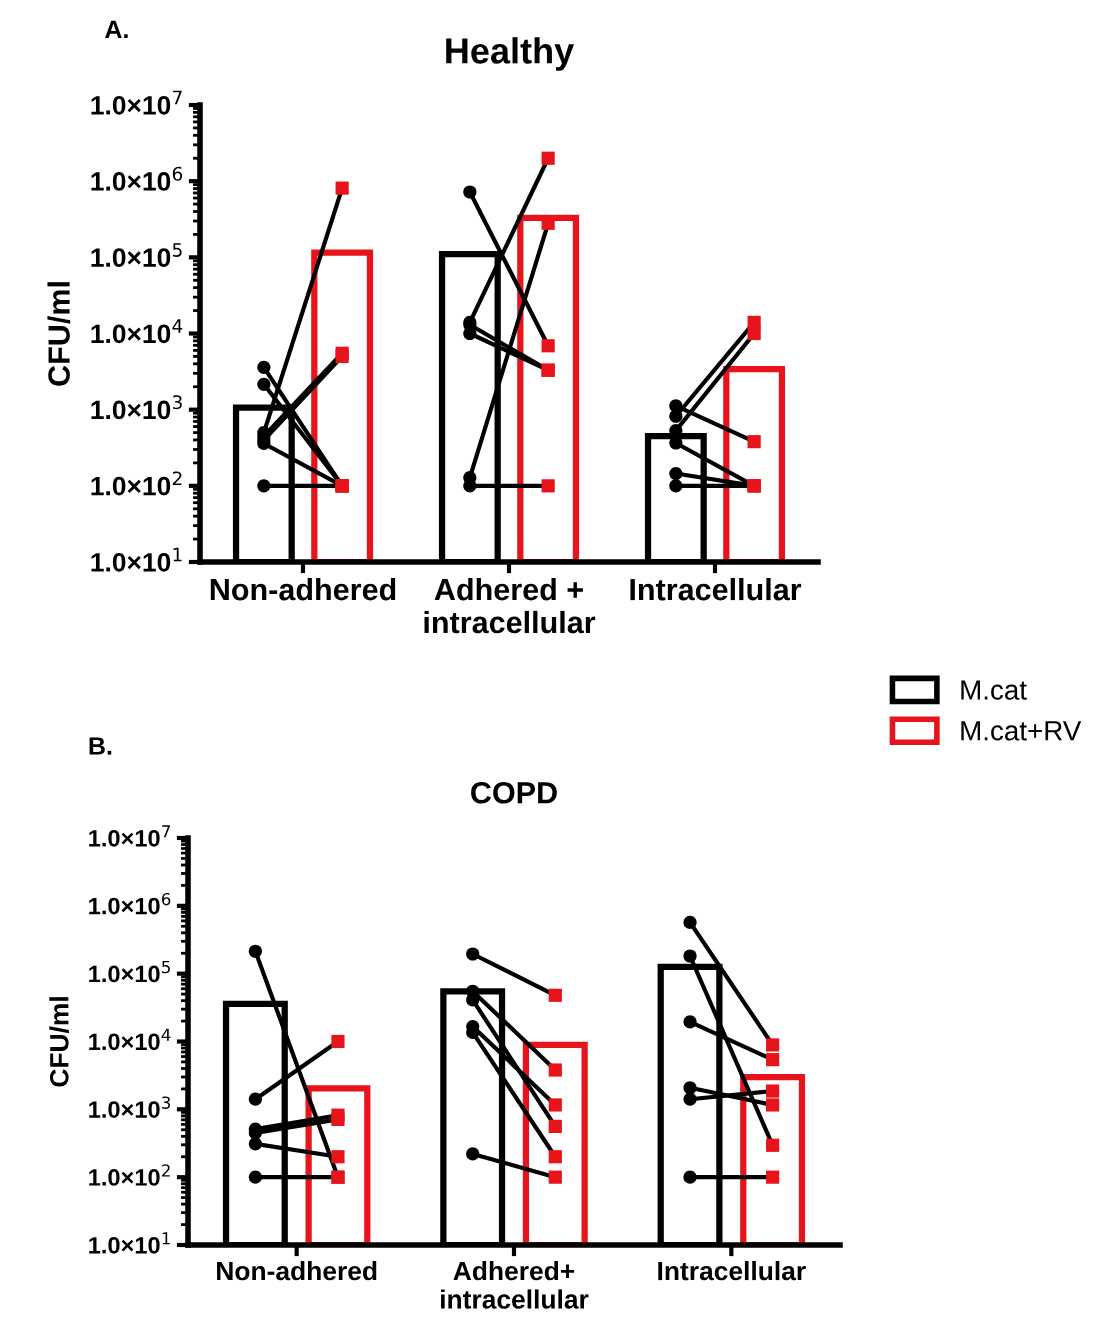 This screenshot has height=1327, width=1099. Describe the element at coordinates (1021, 731) in the screenshot. I see `legend-label: M.cat+RV` at that location.